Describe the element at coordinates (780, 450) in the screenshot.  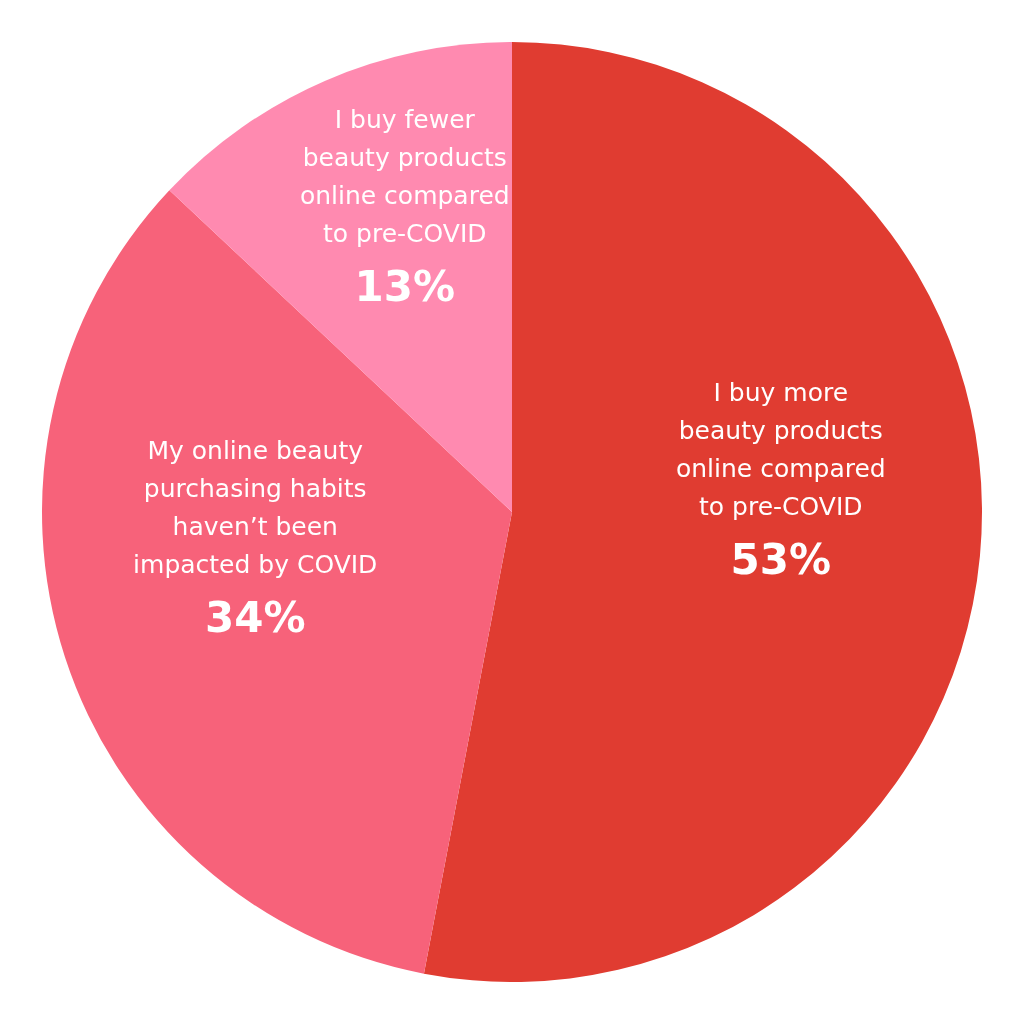
I see `slice-label: I buy more beauty products online compared to pre-COVID` at that location.